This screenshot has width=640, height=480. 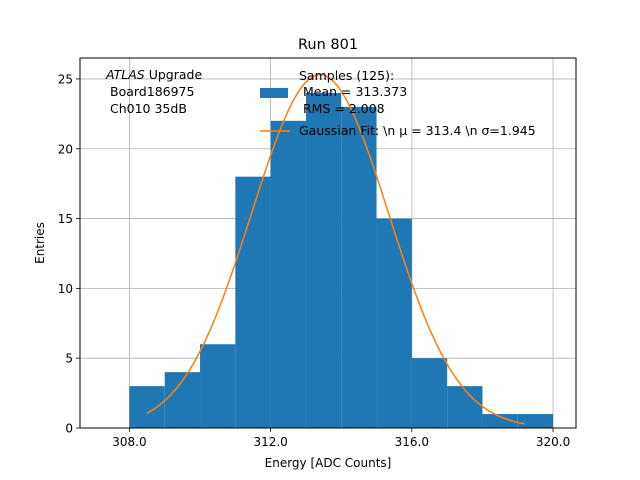 What do you see at coordinates (355, 91) in the screenshot?
I see `legend-mean-label: Mean = 313.373` at bounding box center [355, 91].